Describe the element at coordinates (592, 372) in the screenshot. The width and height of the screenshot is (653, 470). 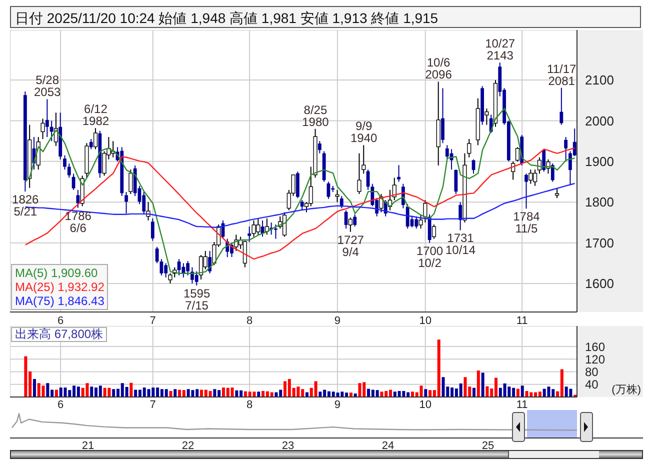
I see `y-tick-label: 80` at that location.